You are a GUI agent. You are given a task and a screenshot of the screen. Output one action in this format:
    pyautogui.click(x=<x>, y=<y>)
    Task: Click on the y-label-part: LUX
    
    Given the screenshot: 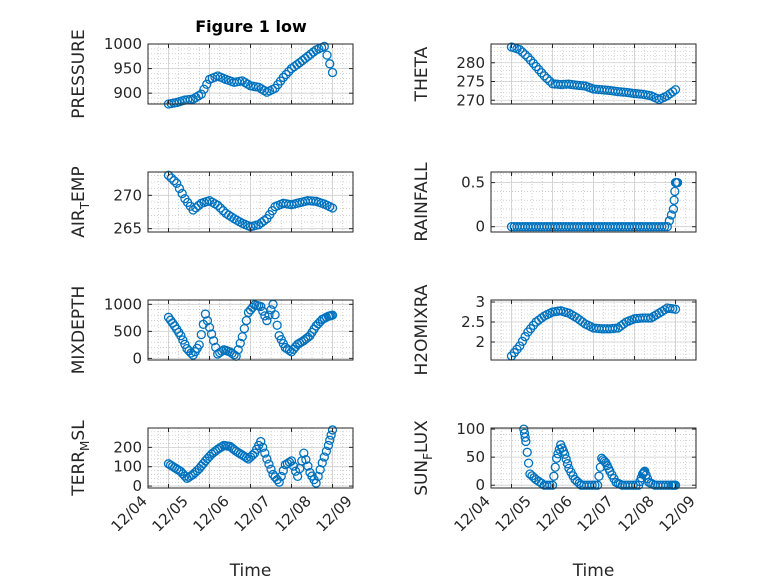 What is the action you would take?
    pyautogui.click(x=422, y=436)
    